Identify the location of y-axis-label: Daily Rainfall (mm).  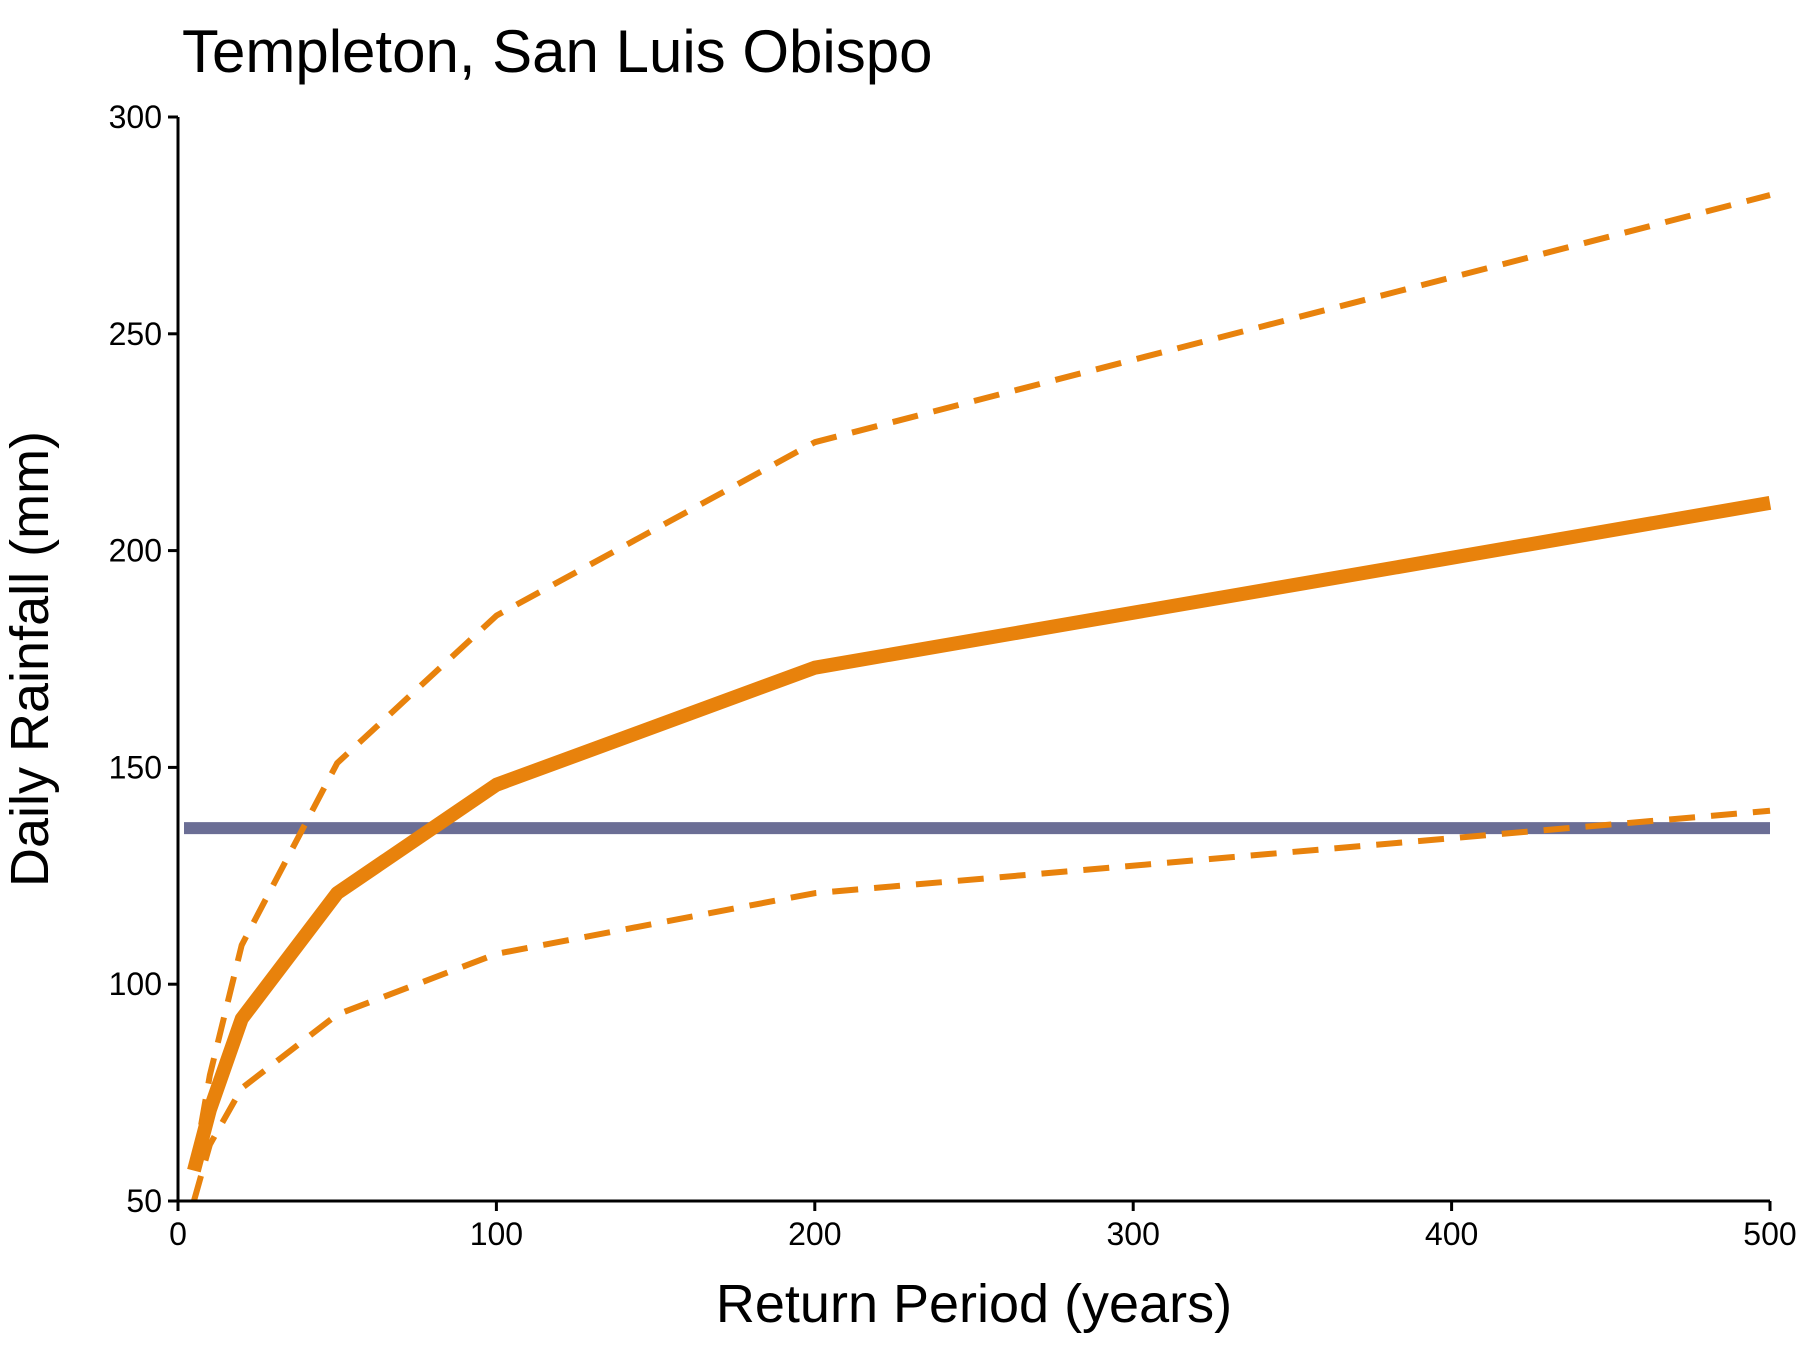
(30, 659).